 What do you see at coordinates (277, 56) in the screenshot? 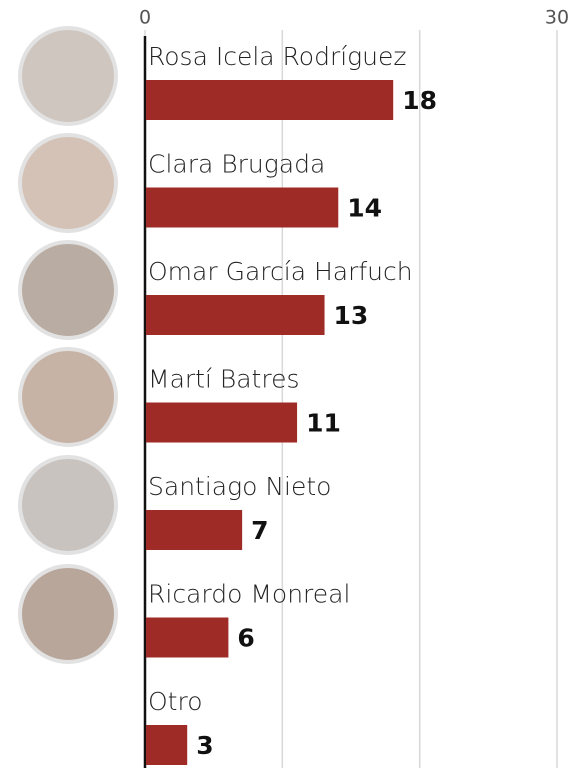
I see `category-label: Rosa Icela Rodríguez` at bounding box center [277, 56].